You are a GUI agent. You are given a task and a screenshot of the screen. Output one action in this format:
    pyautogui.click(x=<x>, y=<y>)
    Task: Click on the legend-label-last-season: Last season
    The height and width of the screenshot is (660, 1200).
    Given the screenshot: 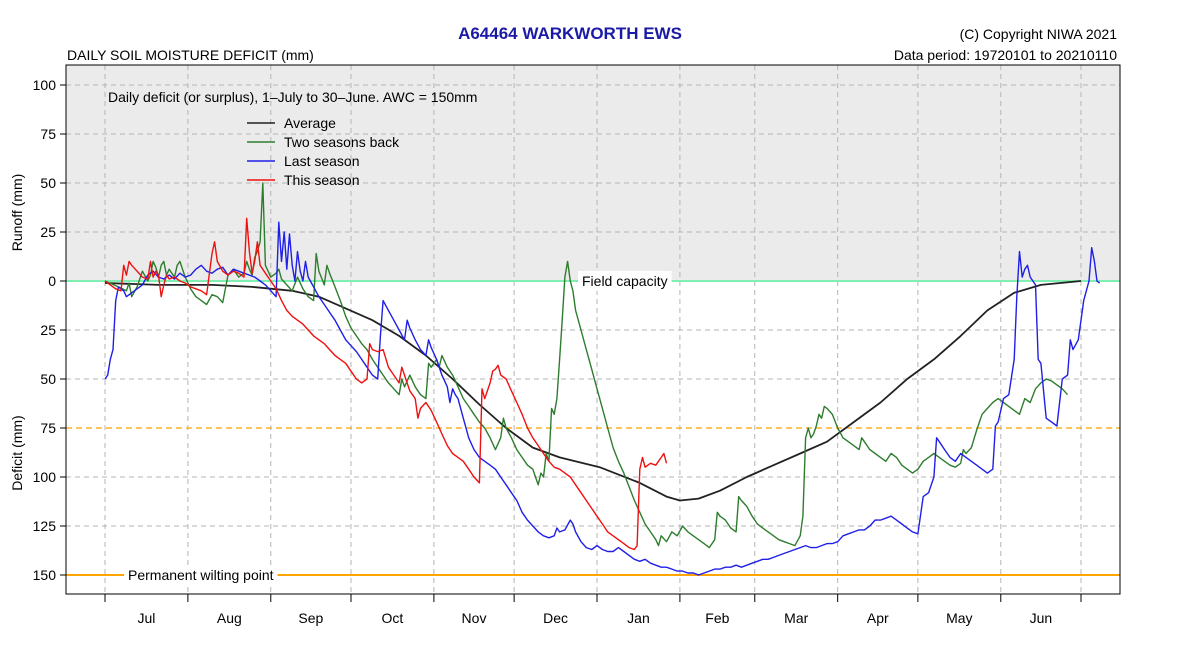 What is the action you would take?
    pyautogui.click(x=322, y=161)
    